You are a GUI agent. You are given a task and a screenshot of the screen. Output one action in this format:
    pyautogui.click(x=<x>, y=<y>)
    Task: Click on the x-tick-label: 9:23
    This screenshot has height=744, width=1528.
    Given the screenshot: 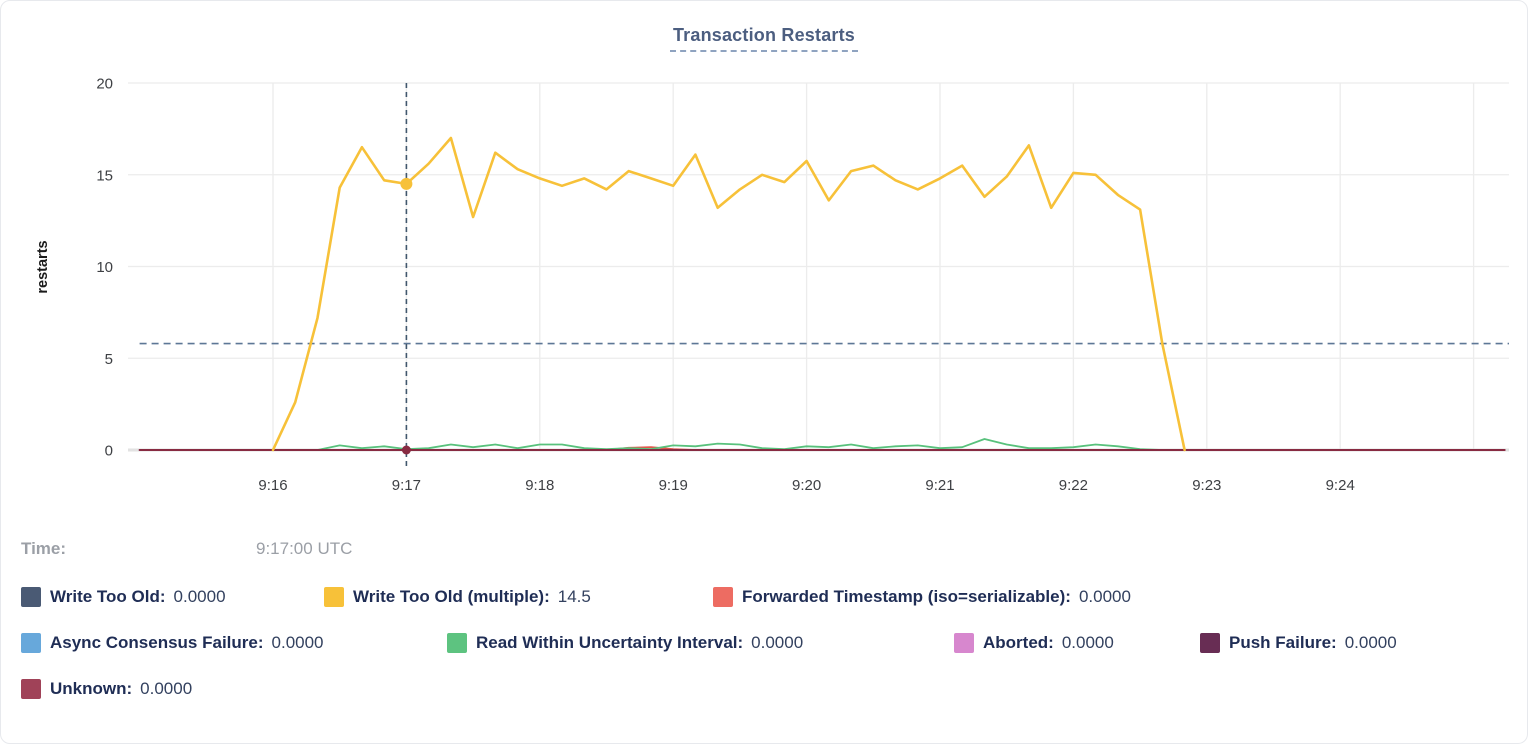 What is the action you would take?
    pyautogui.click(x=1206, y=485)
    